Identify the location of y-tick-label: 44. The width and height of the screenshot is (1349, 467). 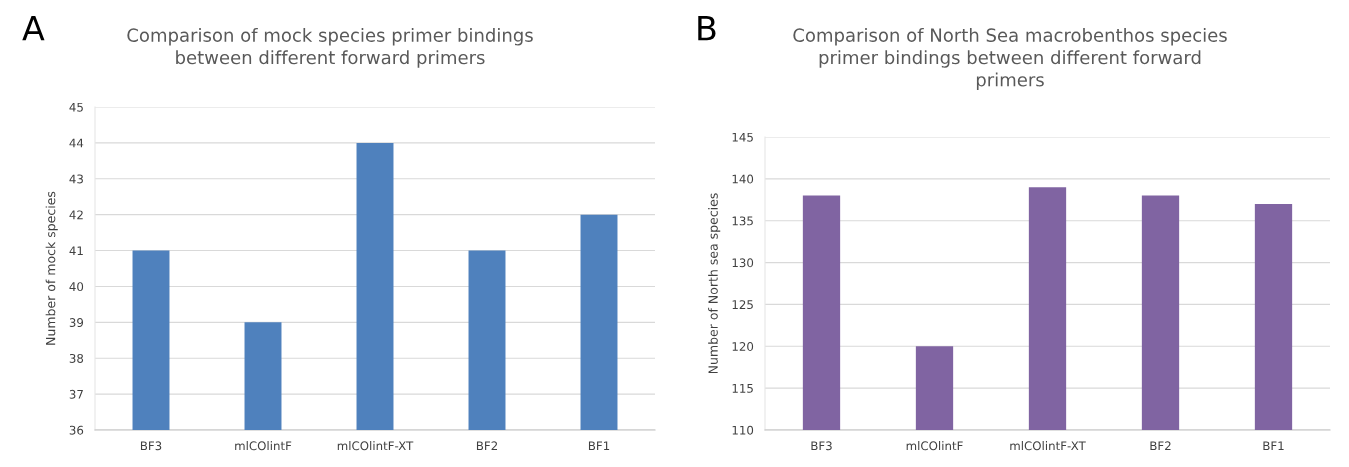
(76, 143).